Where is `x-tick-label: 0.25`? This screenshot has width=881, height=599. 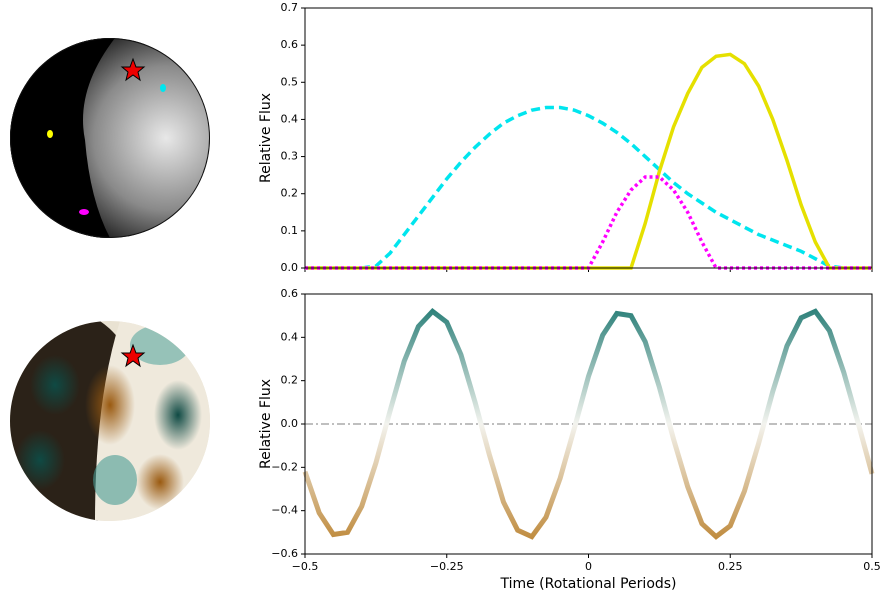
x-tick-label: 0.25 is located at coordinates (730, 566).